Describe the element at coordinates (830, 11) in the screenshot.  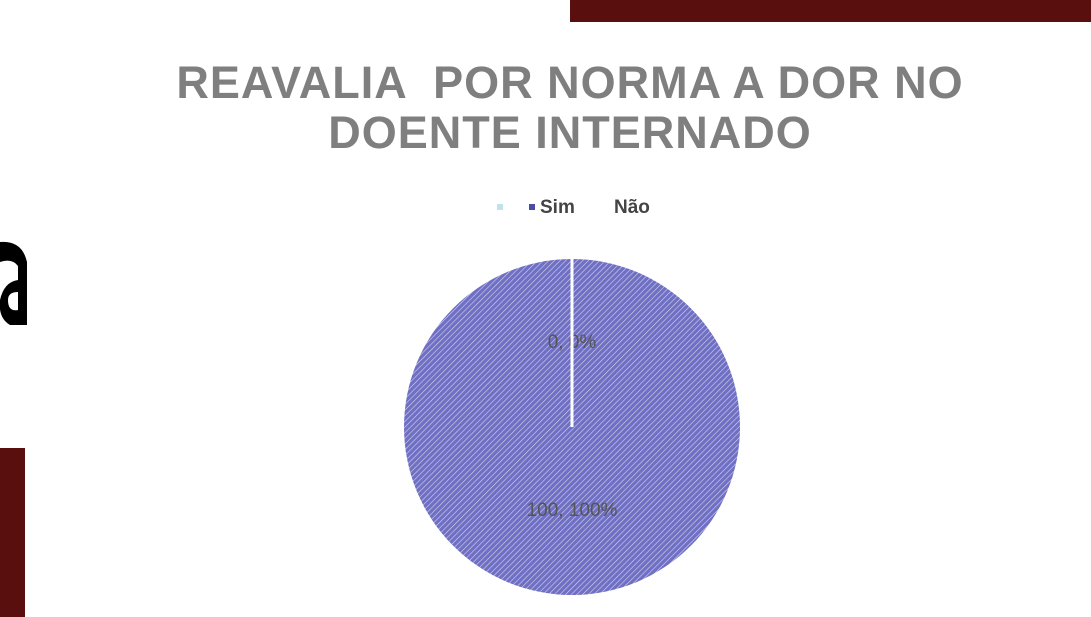
I see `top-bar` at that location.